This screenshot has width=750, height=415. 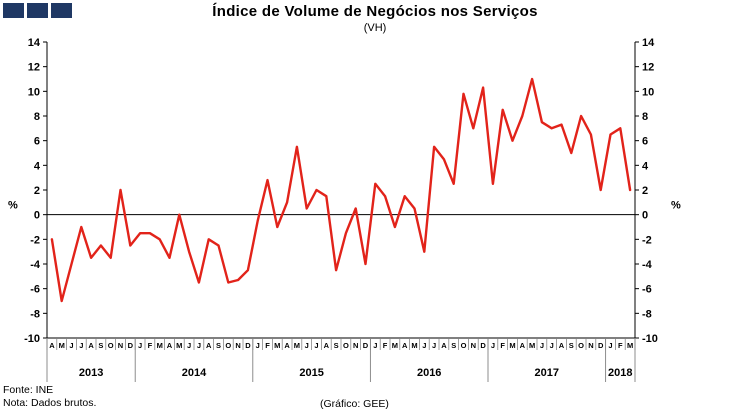 What do you see at coordinates (35, 290) in the screenshot?
I see `left-tick-label: -6` at bounding box center [35, 290].